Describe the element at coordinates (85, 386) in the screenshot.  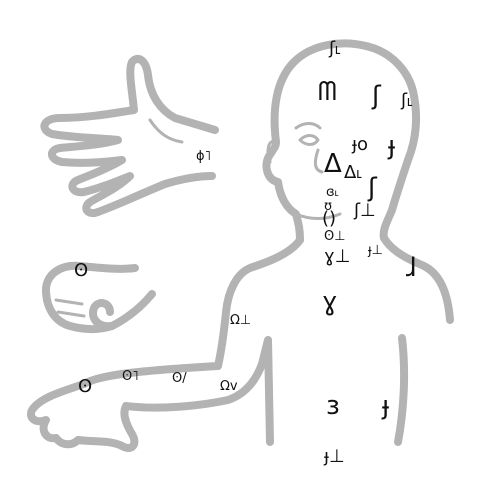
I see `hand-symbol: ʘ` at that location.